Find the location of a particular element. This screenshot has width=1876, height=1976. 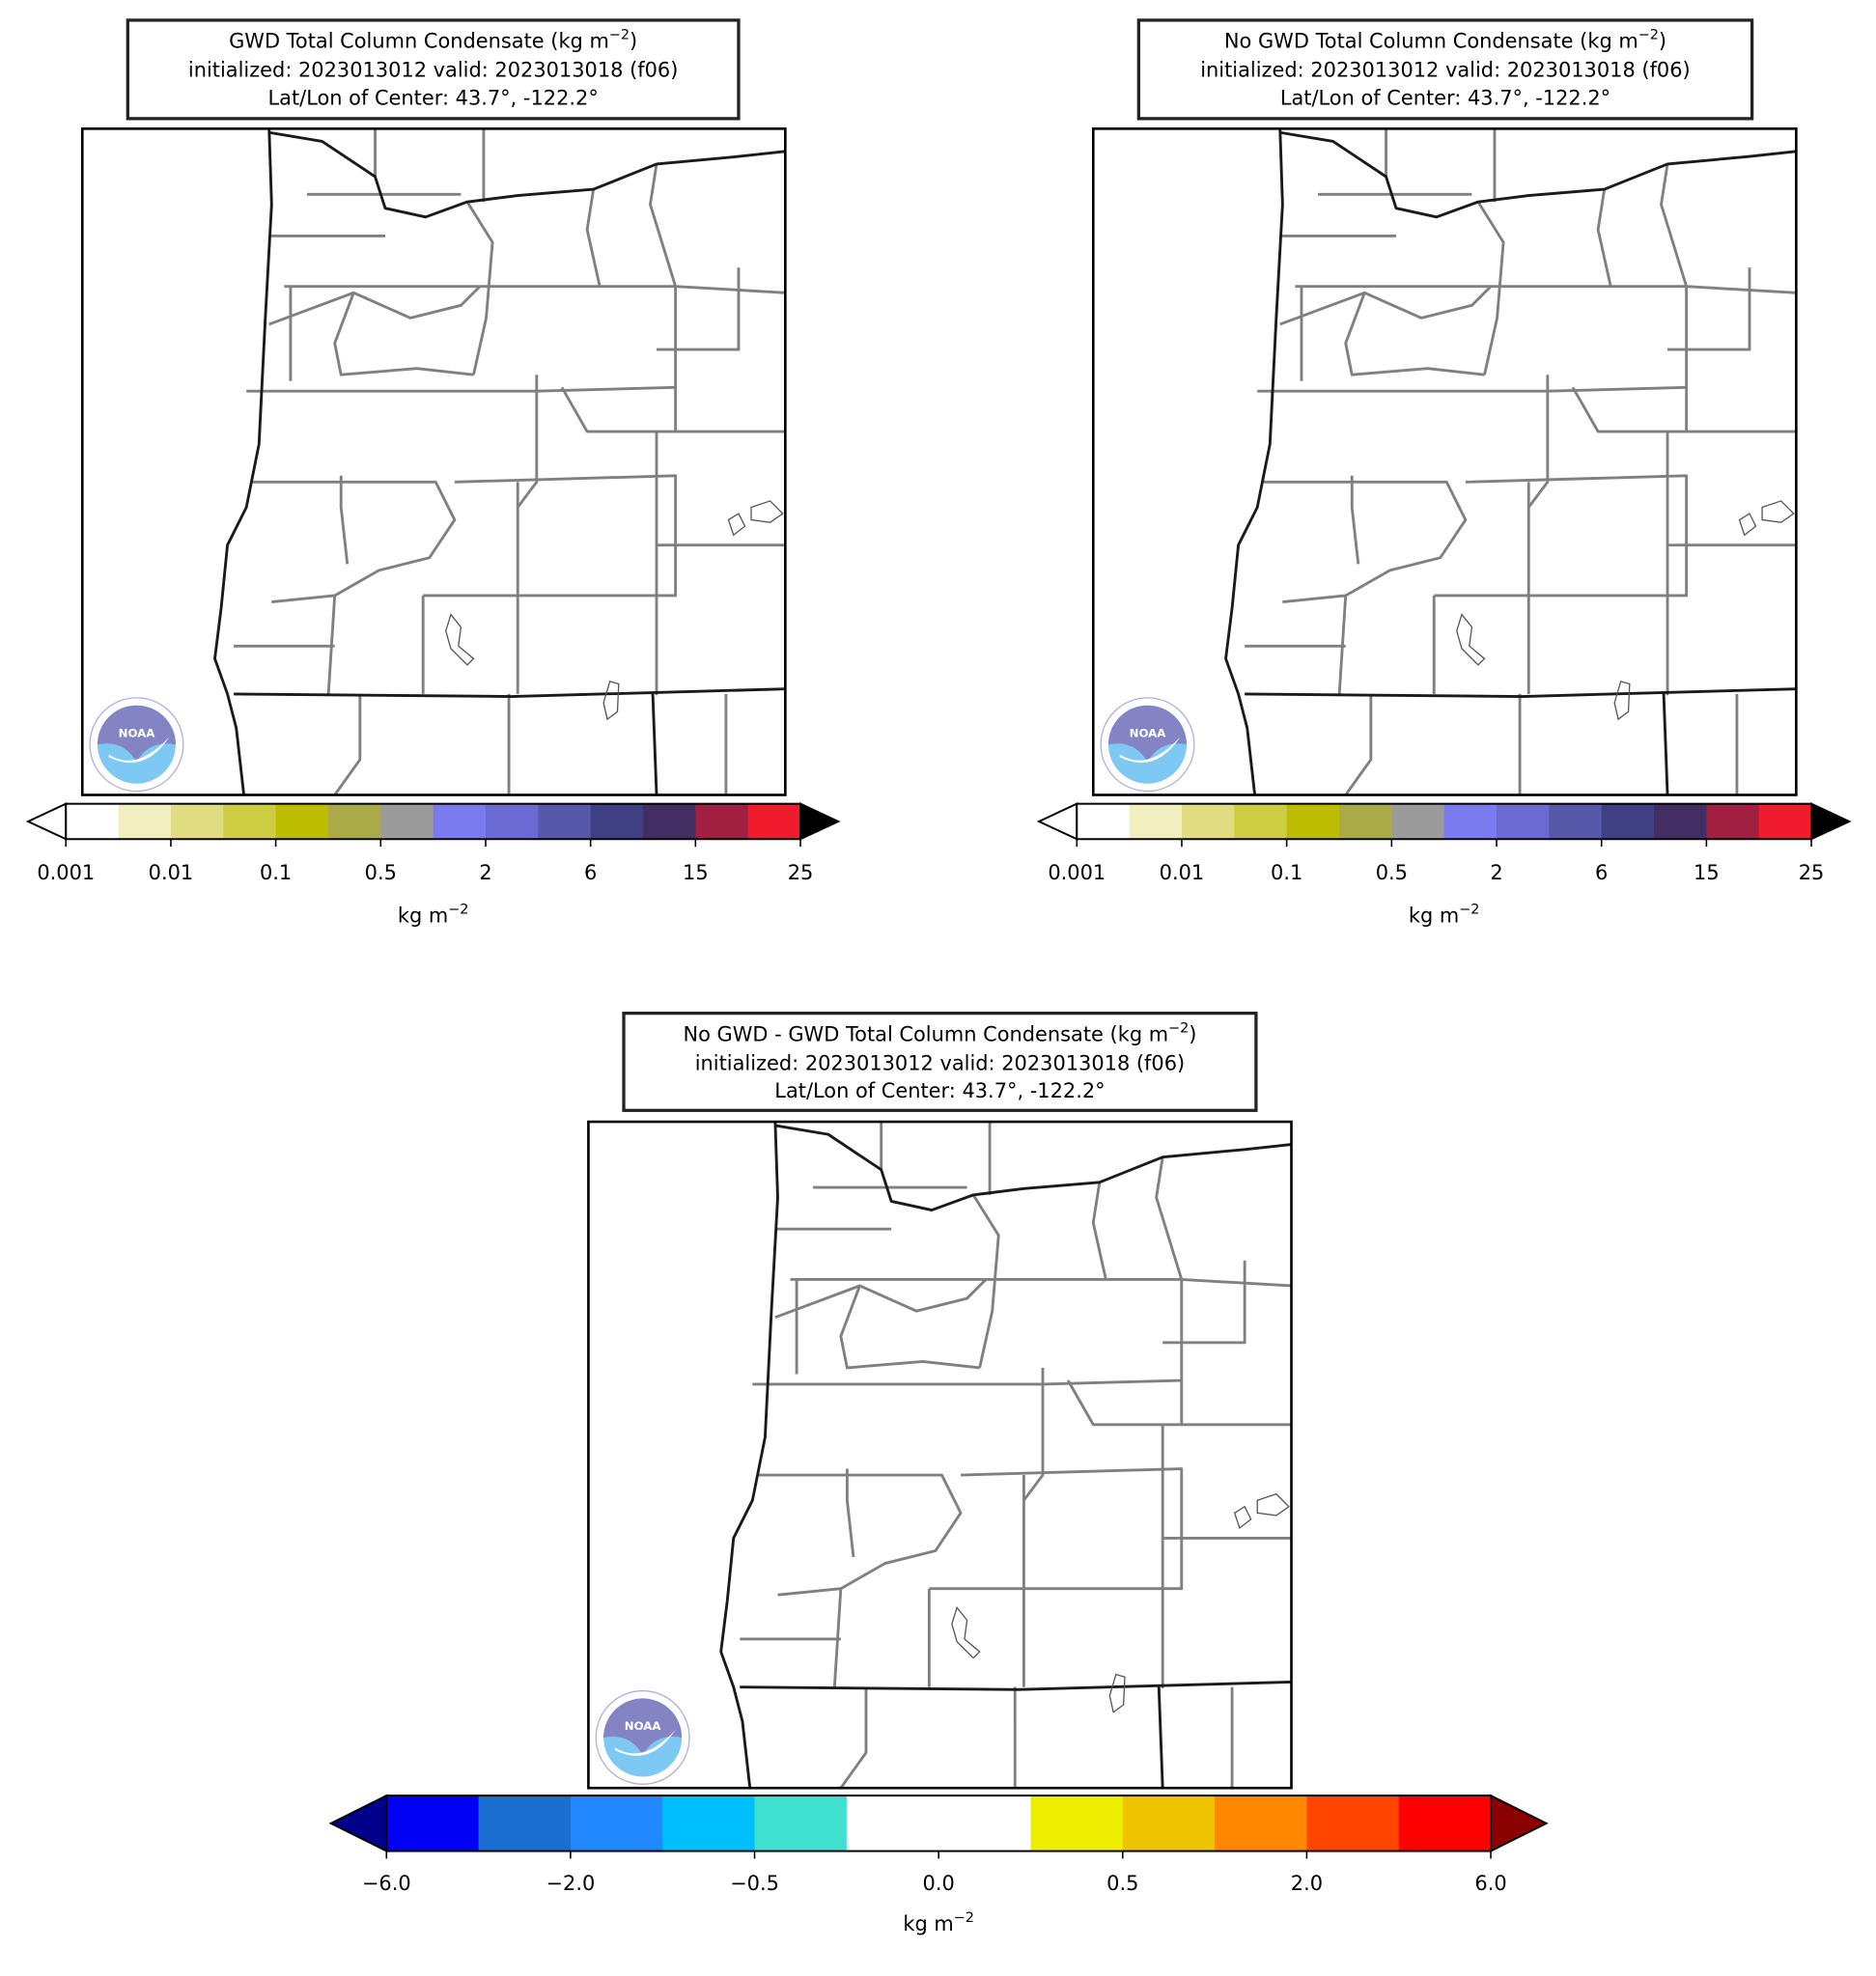

colorbar-tick-label: 6.0 is located at coordinates (1490, 1883).